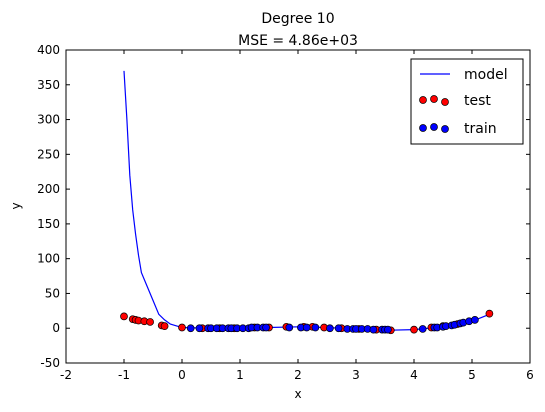  Describe the element at coordinates (48, 154) in the screenshot. I see `y-tick-label-6: 250` at that location.